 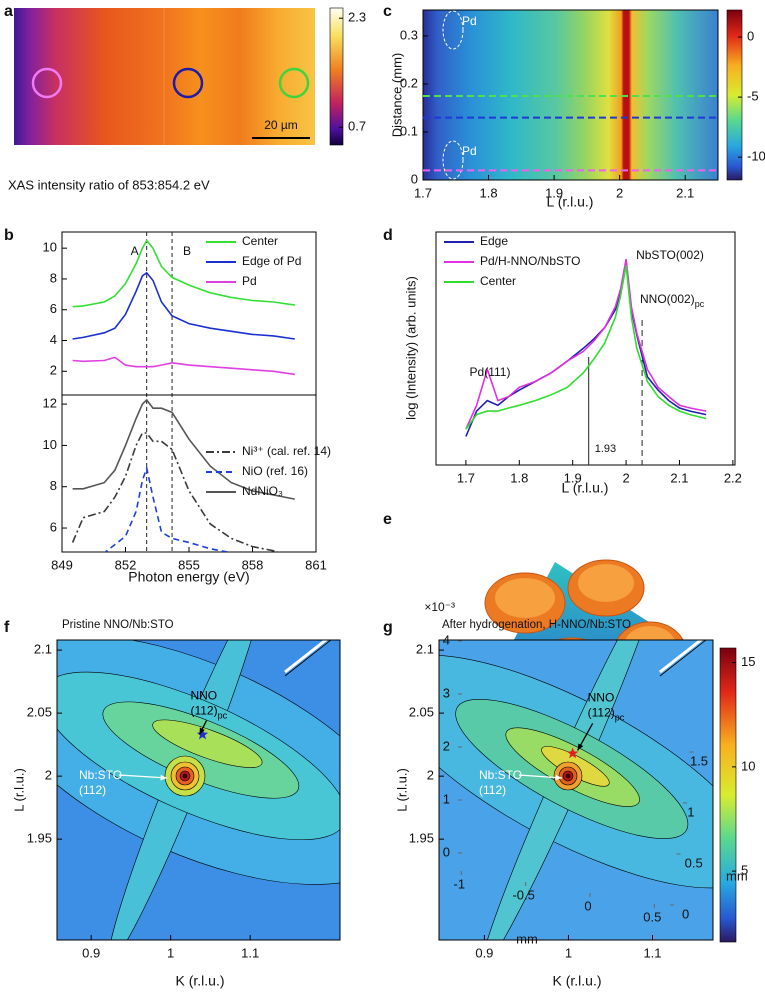 What do you see at coordinates (9, 235) in the screenshot?
I see `panel-letter: b` at bounding box center [9, 235].